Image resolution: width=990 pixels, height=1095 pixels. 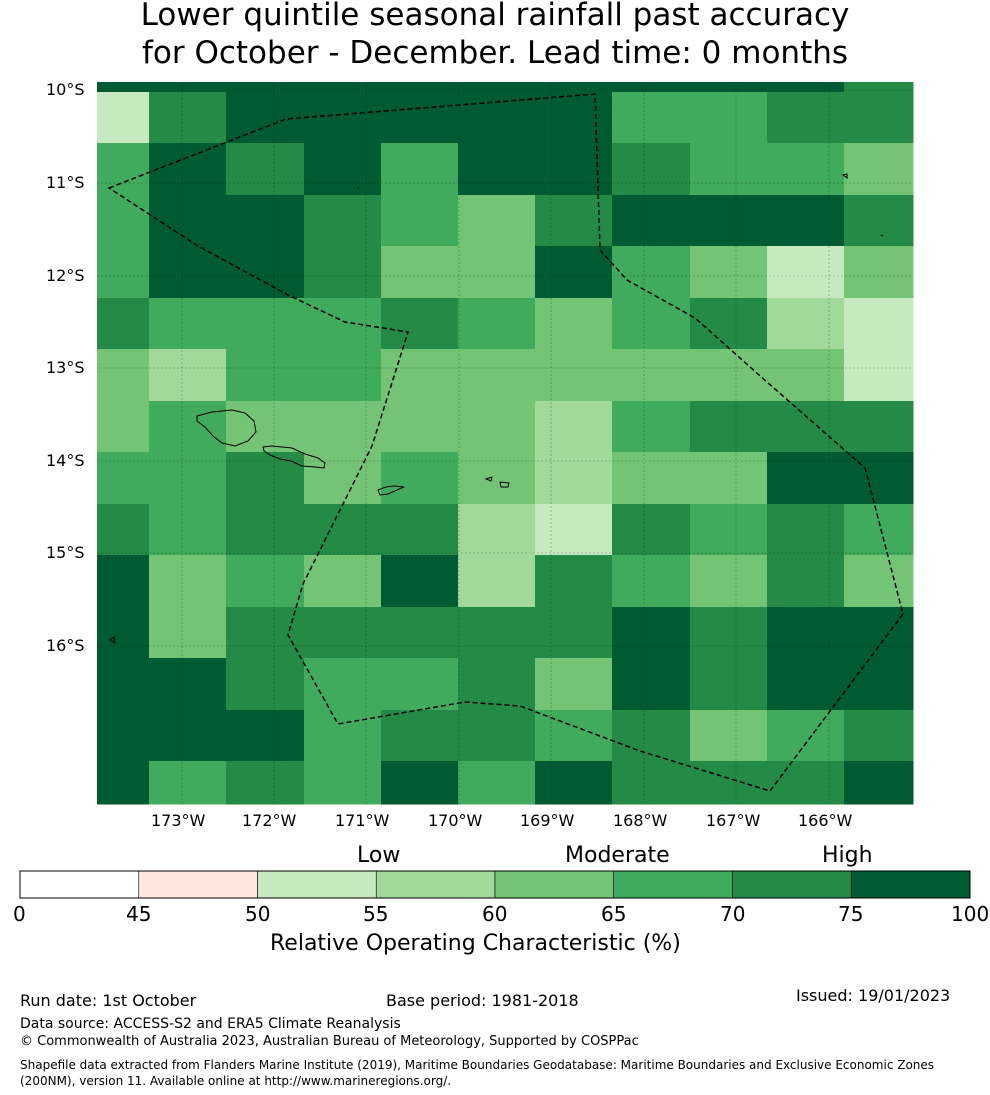 I want to click on upolu-island, so click(x=294, y=457).